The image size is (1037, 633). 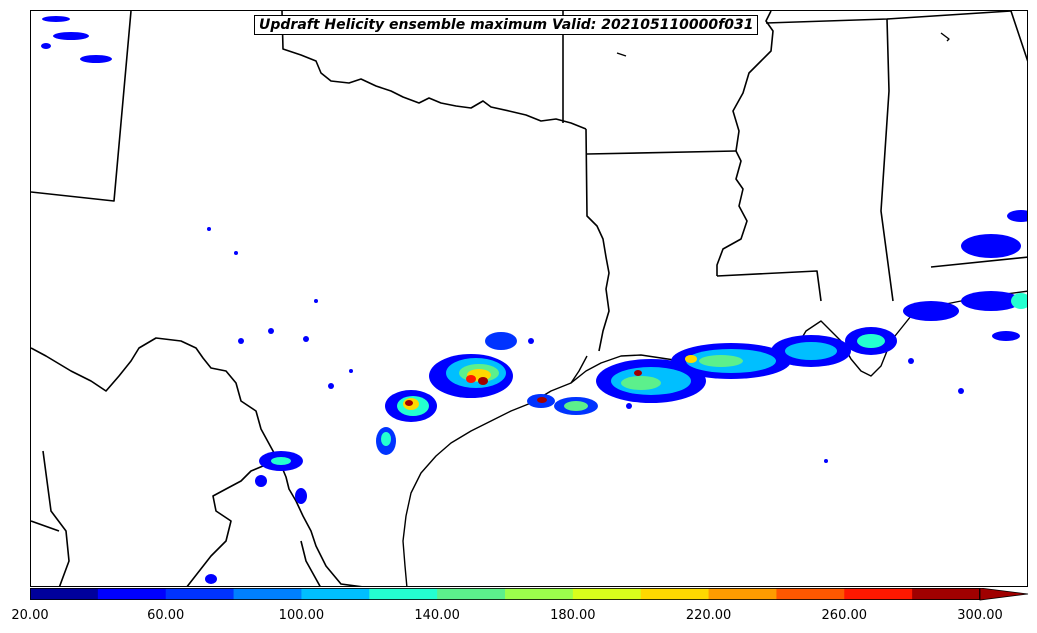 What do you see at coordinates (980, 615) in the screenshot?
I see `colorbar-tick-label: 300.00` at bounding box center [980, 615].